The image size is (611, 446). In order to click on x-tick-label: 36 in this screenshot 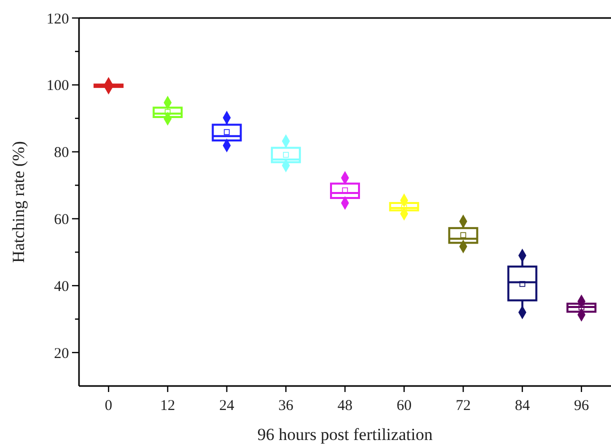, I will do `click(286, 406)`.